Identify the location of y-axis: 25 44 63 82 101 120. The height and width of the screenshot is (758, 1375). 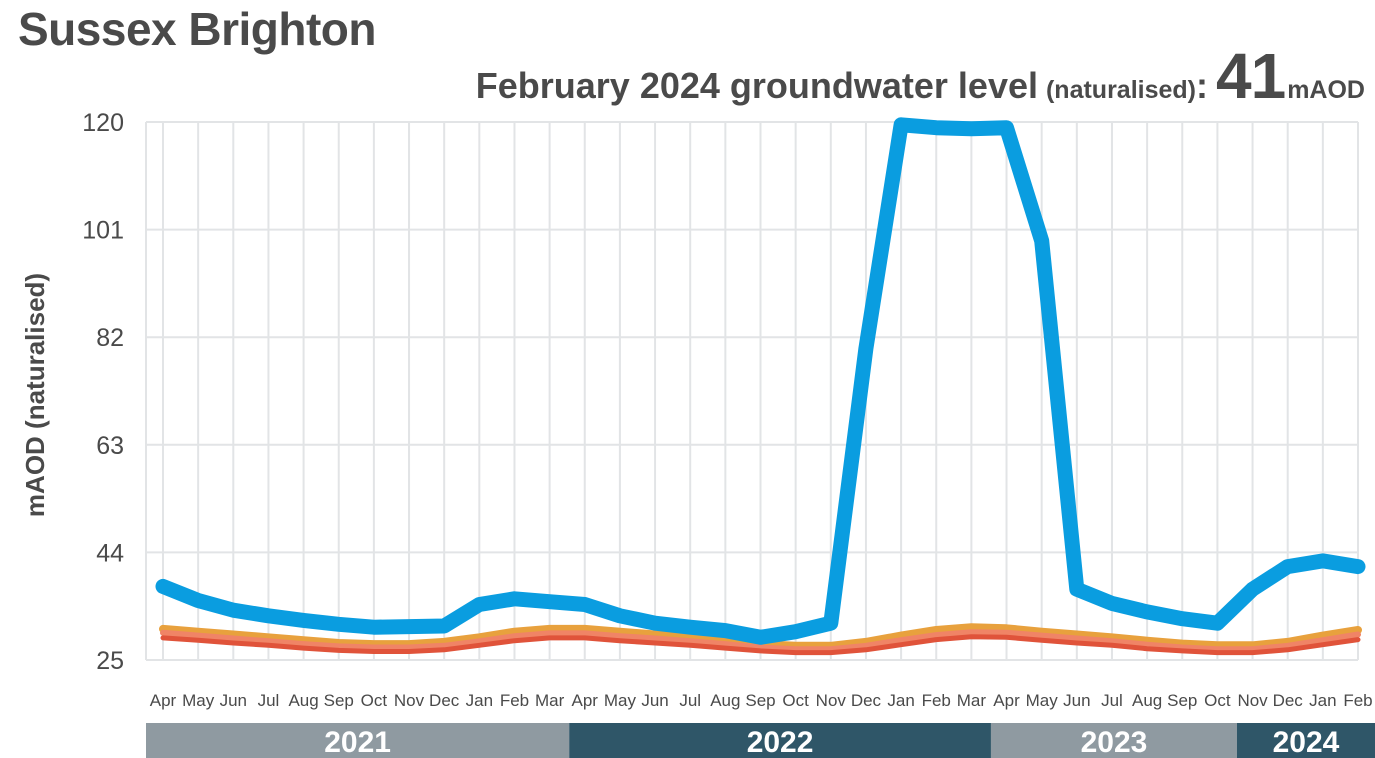
(103, 392).